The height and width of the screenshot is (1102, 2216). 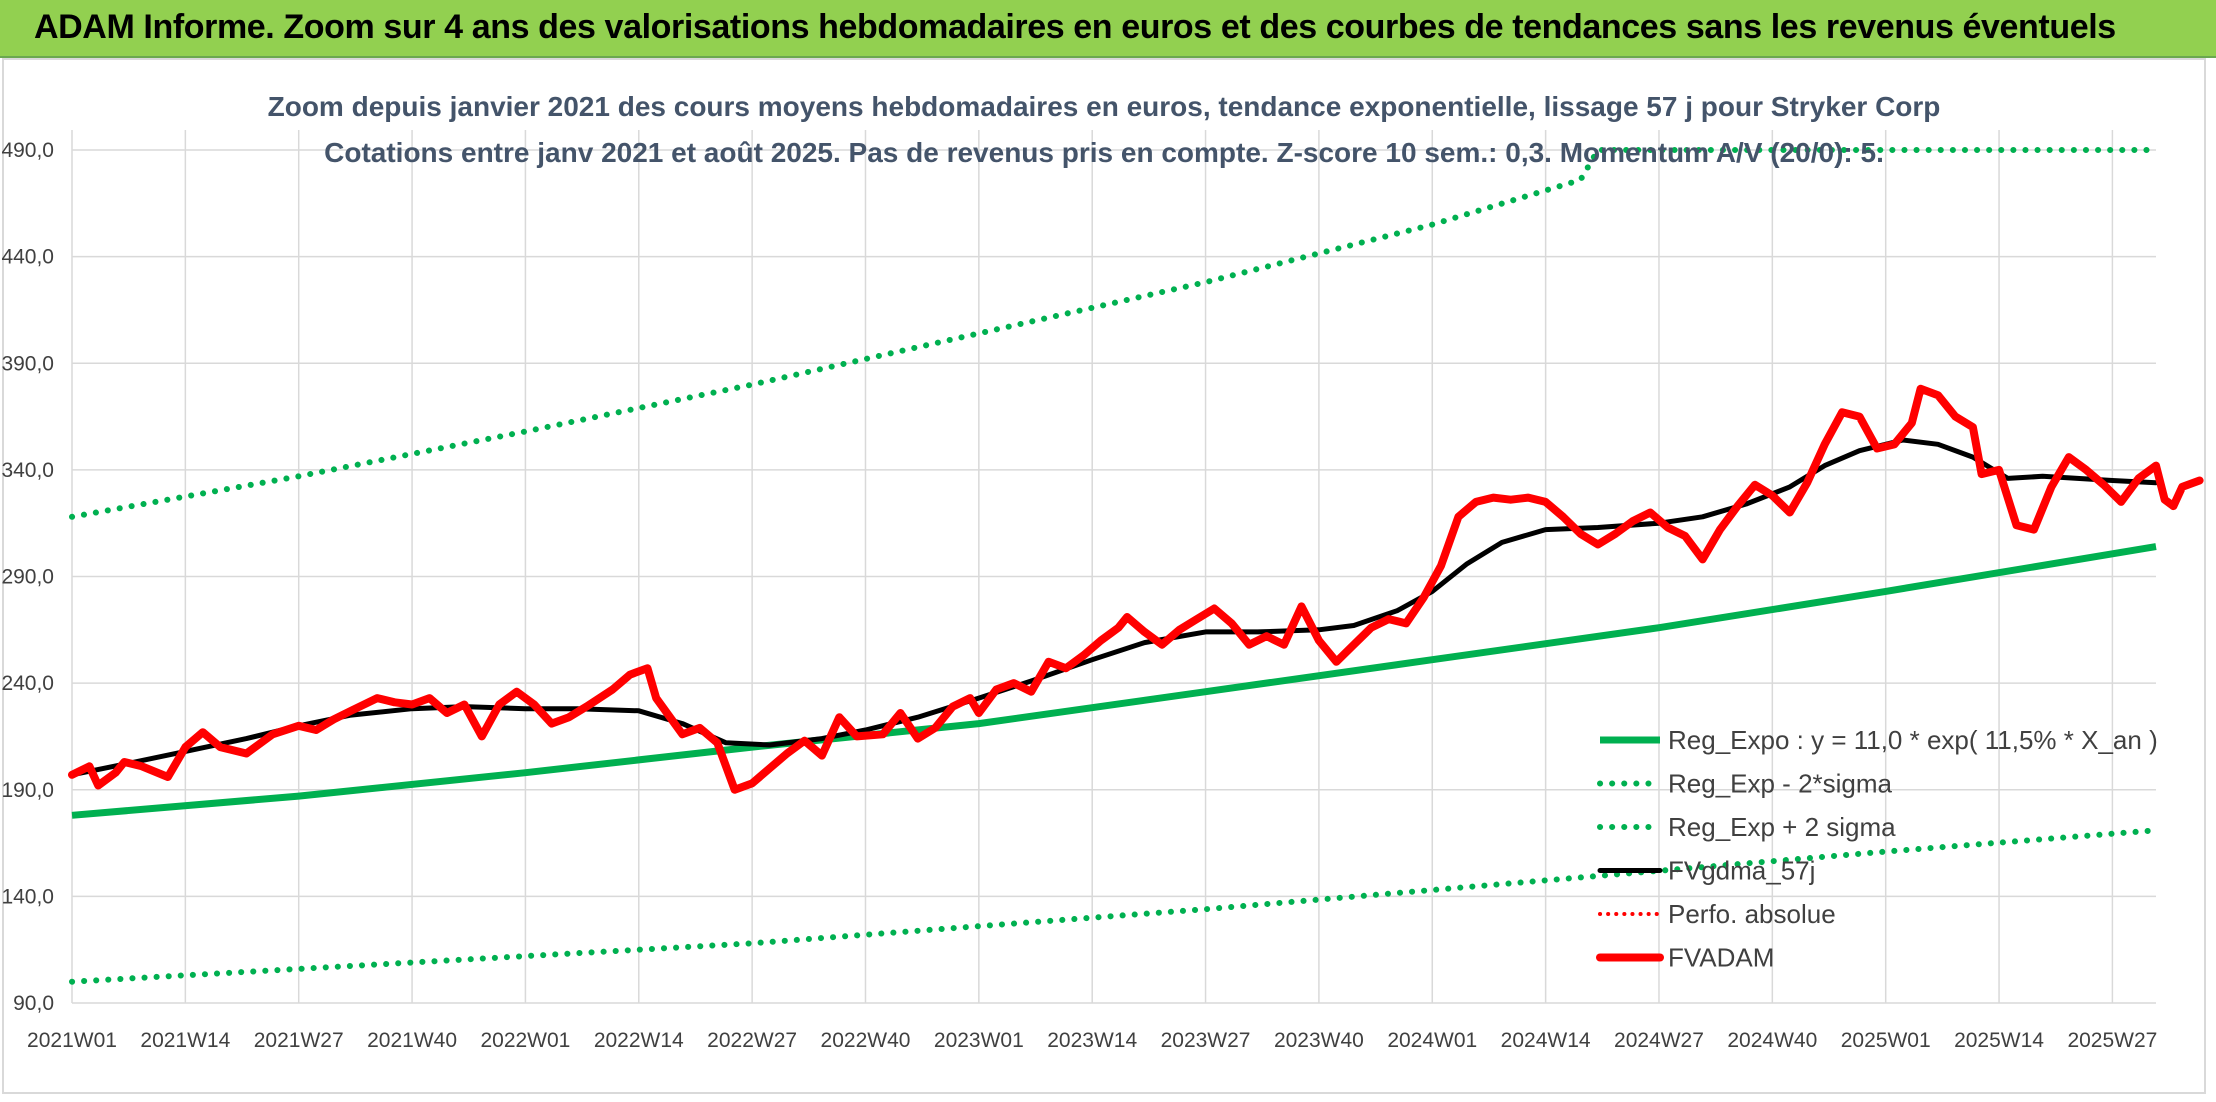 I want to click on x-tick-label: 2023W40, so click(x=1319, y=1040).